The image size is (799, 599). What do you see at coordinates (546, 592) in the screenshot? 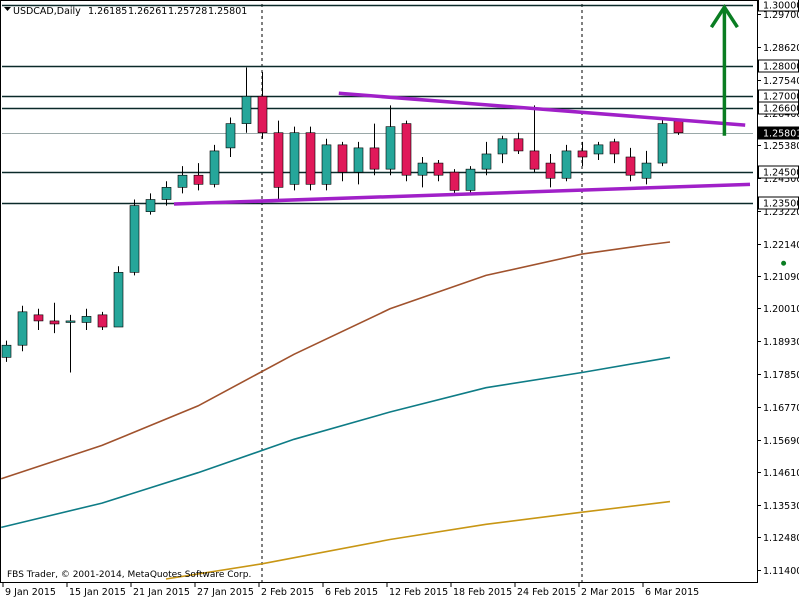
I see `date-tick-label: 24 Feb 2015` at bounding box center [546, 592].